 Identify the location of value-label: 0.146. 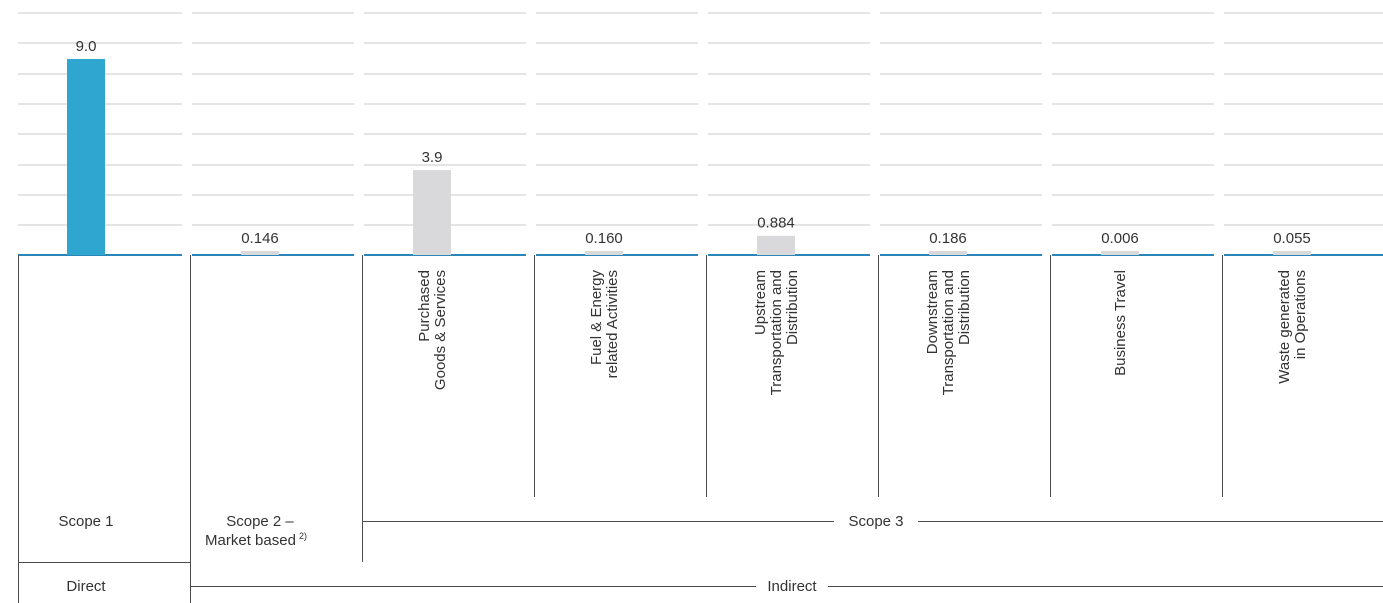
(260, 238).